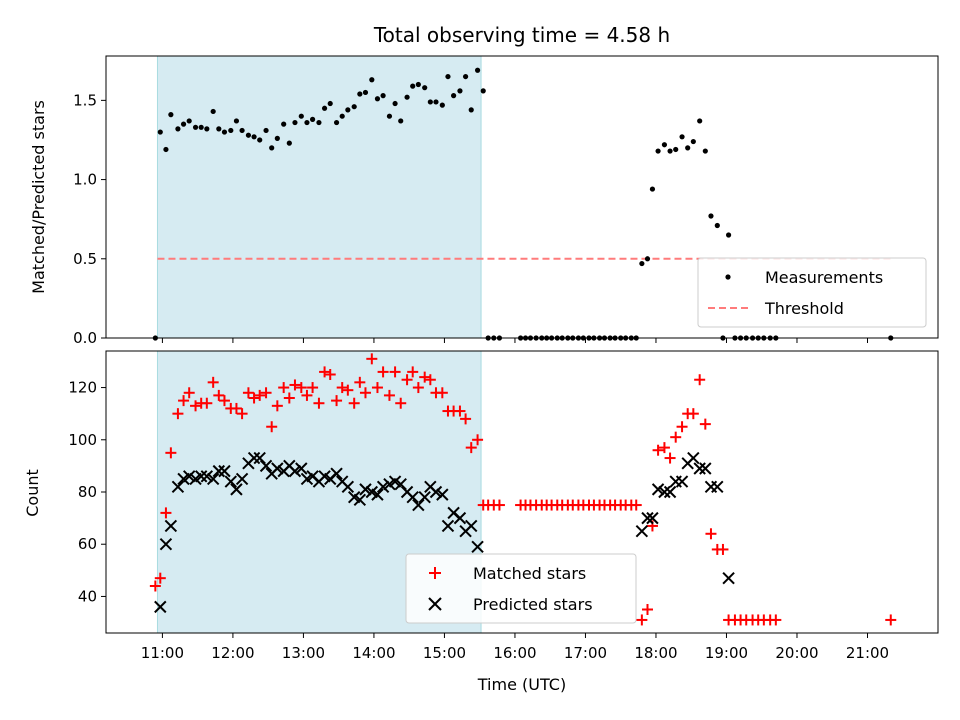 The width and height of the screenshot is (960, 720). Describe the element at coordinates (824, 277) in the screenshot. I see `legend-measurements-label: Measurements` at that location.